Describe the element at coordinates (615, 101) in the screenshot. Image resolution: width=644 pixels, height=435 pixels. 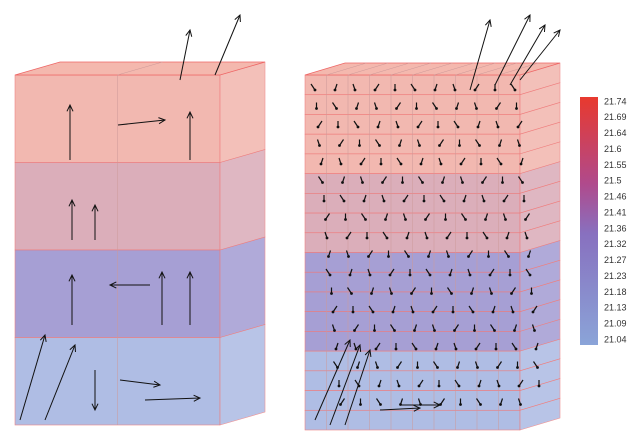
I see `colorbar-tick-label: 21.74` at that location.